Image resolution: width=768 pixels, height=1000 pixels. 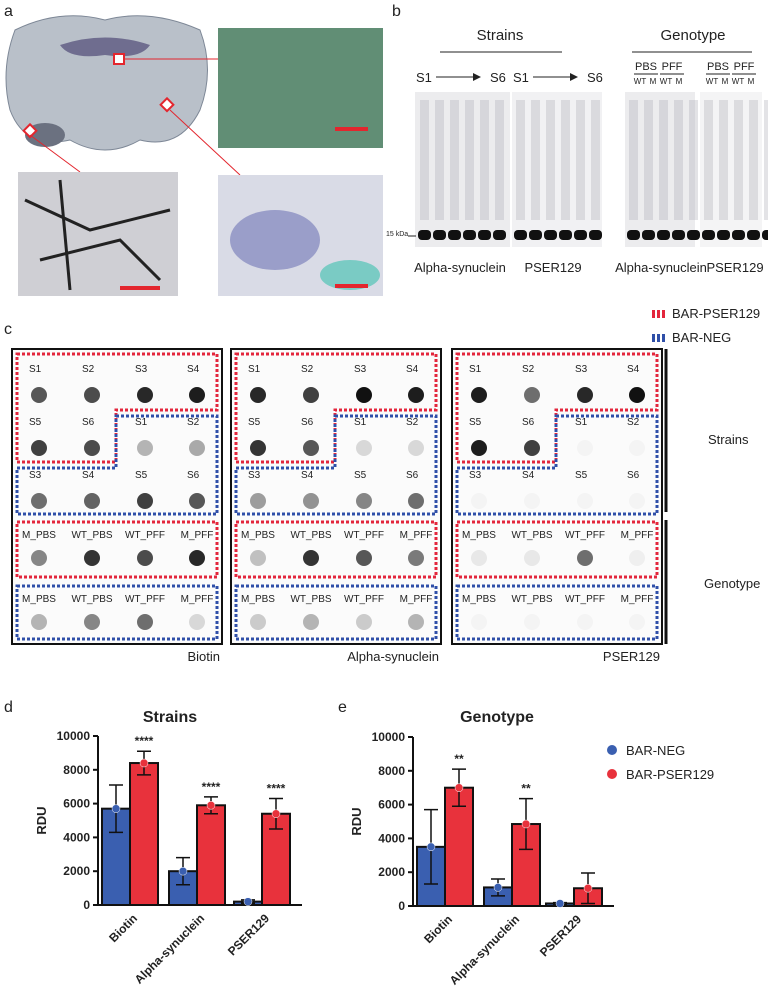 What do you see at coordinates (396, 11) in the screenshot?
I see `panel-letter: b` at bounding box center [396, 11].